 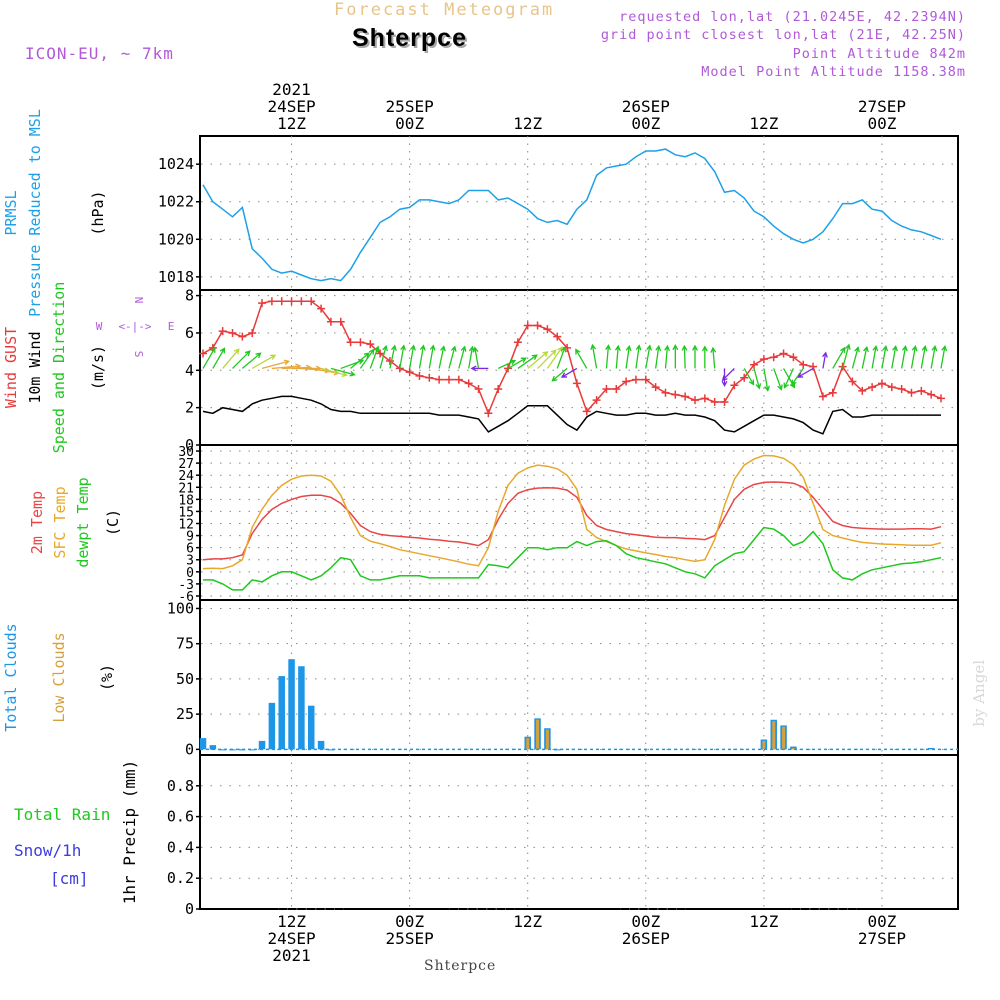 I want to click on bottom-time-label: 00Z, so click(x=409, y=921).